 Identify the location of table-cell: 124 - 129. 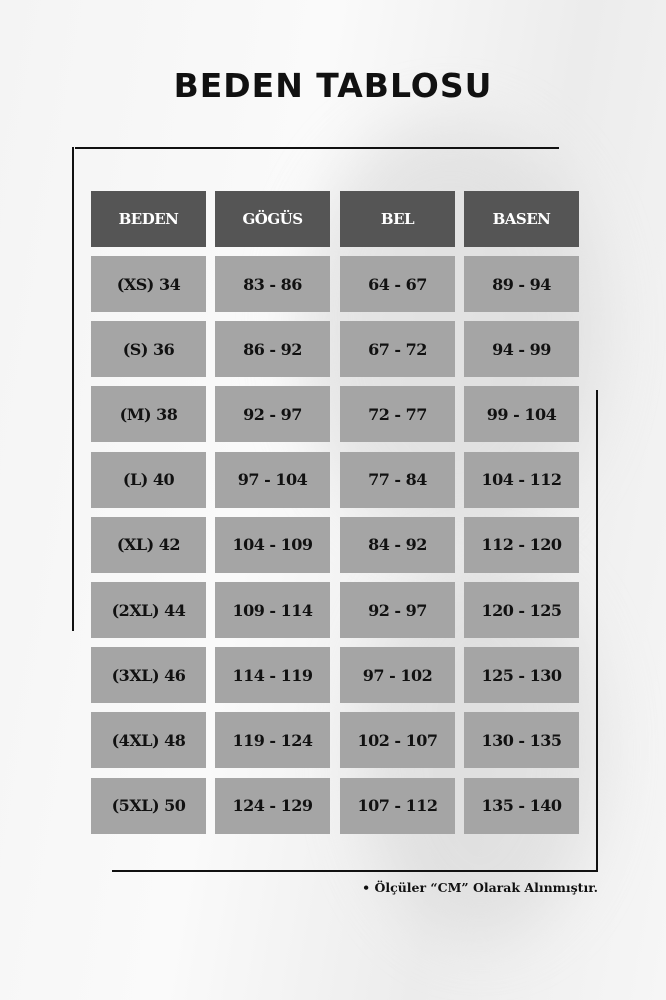
(272, 805).